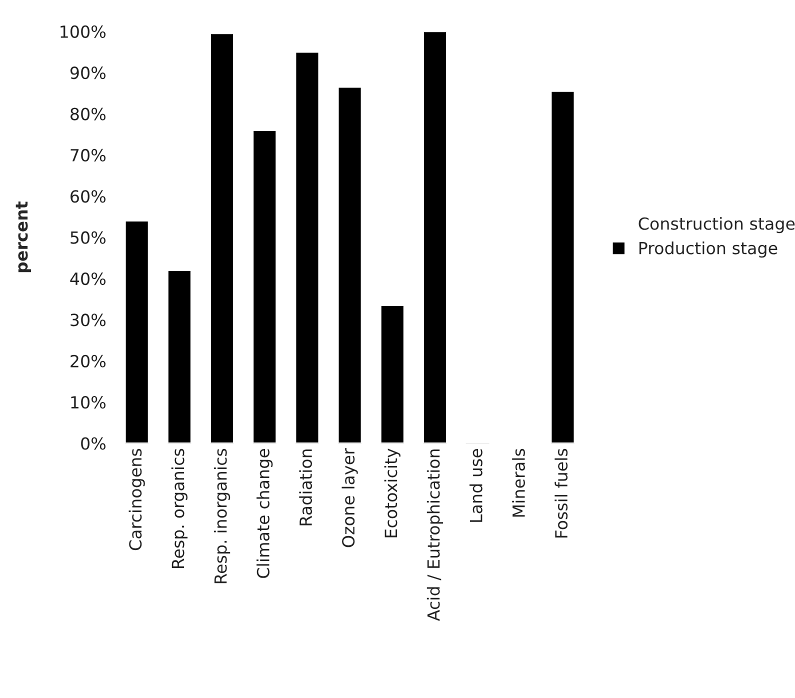 This screenshot has width=795, height=698. What do you see at coordinates (88, 155) in the screenshot?
I see `y-tick-label: 70%` at bounding box center [88, 155].